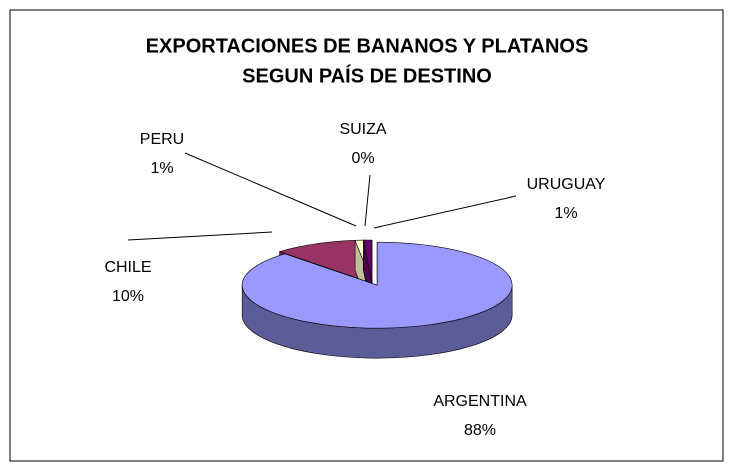 This screenshot has width=734, height=471. I want to click on slice-value-label: 88%, so click(480, 430).